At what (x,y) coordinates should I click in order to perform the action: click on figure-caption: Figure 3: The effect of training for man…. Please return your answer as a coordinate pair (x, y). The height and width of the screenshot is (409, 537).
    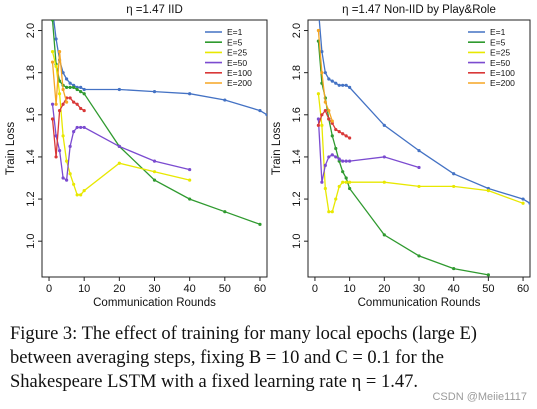
    Looking at the image, I should click on (243, 358).